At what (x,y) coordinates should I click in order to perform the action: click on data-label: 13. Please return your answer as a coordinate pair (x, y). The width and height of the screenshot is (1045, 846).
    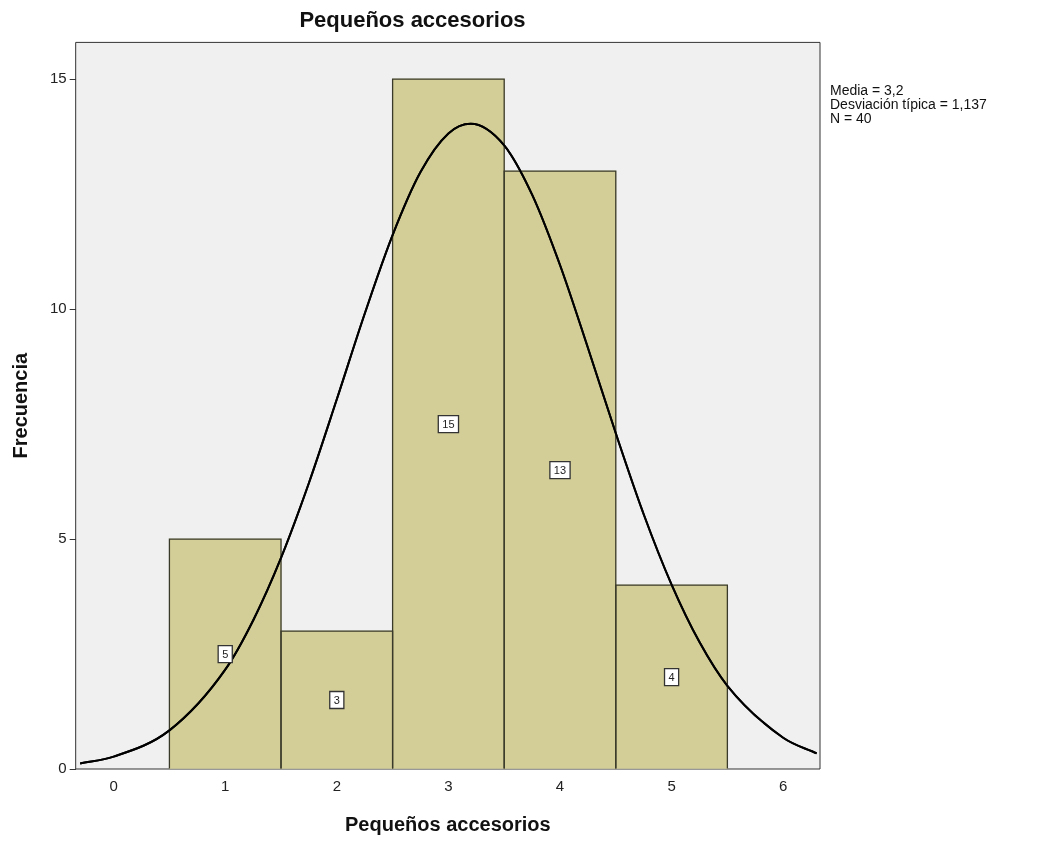
    Looking at the image, I should click on (560, 470).